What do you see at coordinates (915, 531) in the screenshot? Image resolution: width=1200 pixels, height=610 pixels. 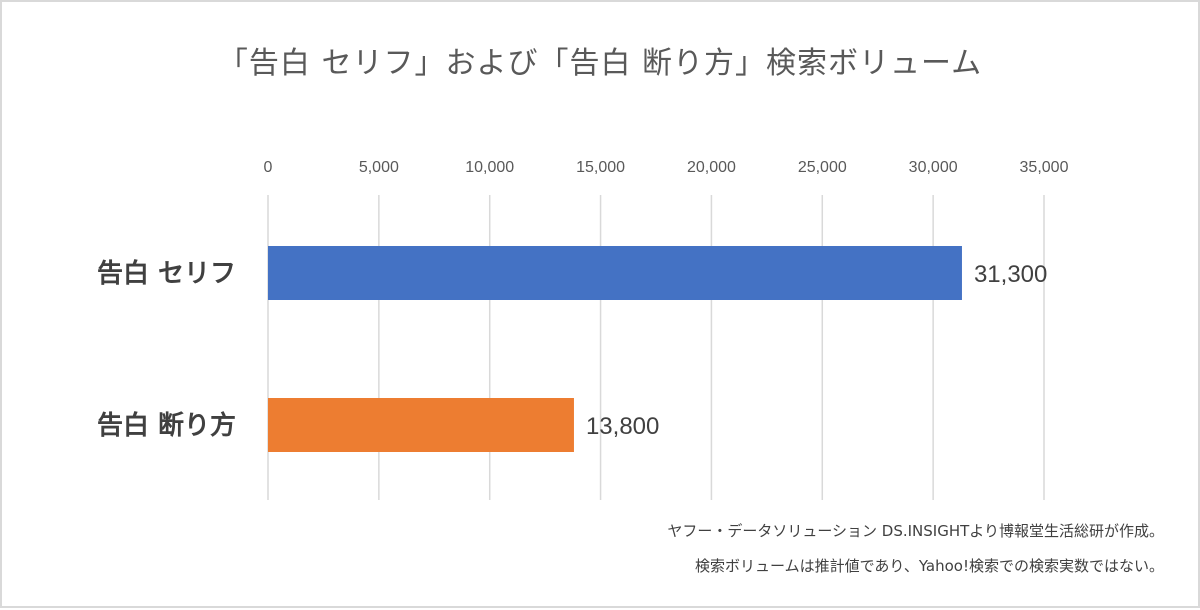 I see `source-note: ヤフー・データソリューション DS.INSIGHTより博報堂生活総研が作成。` at bounding box center [915, 531].